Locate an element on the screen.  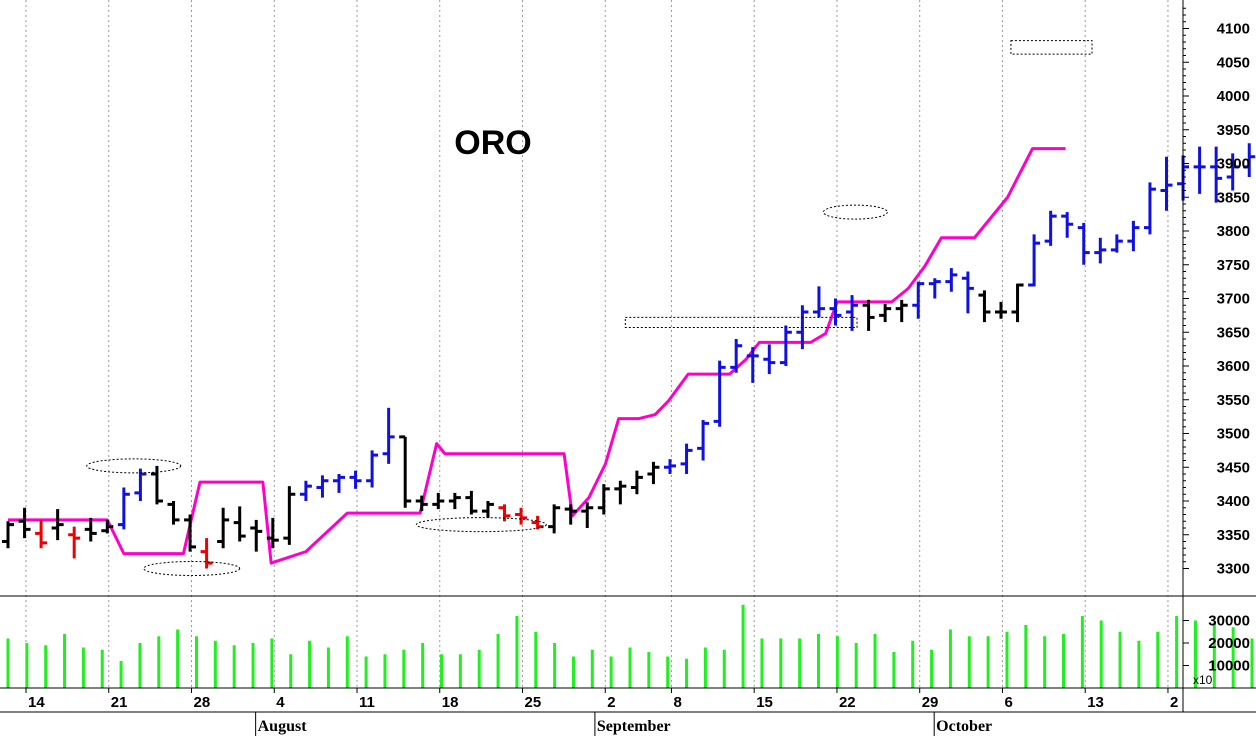
day-label: 6 is located at coordinates (1008, 702).